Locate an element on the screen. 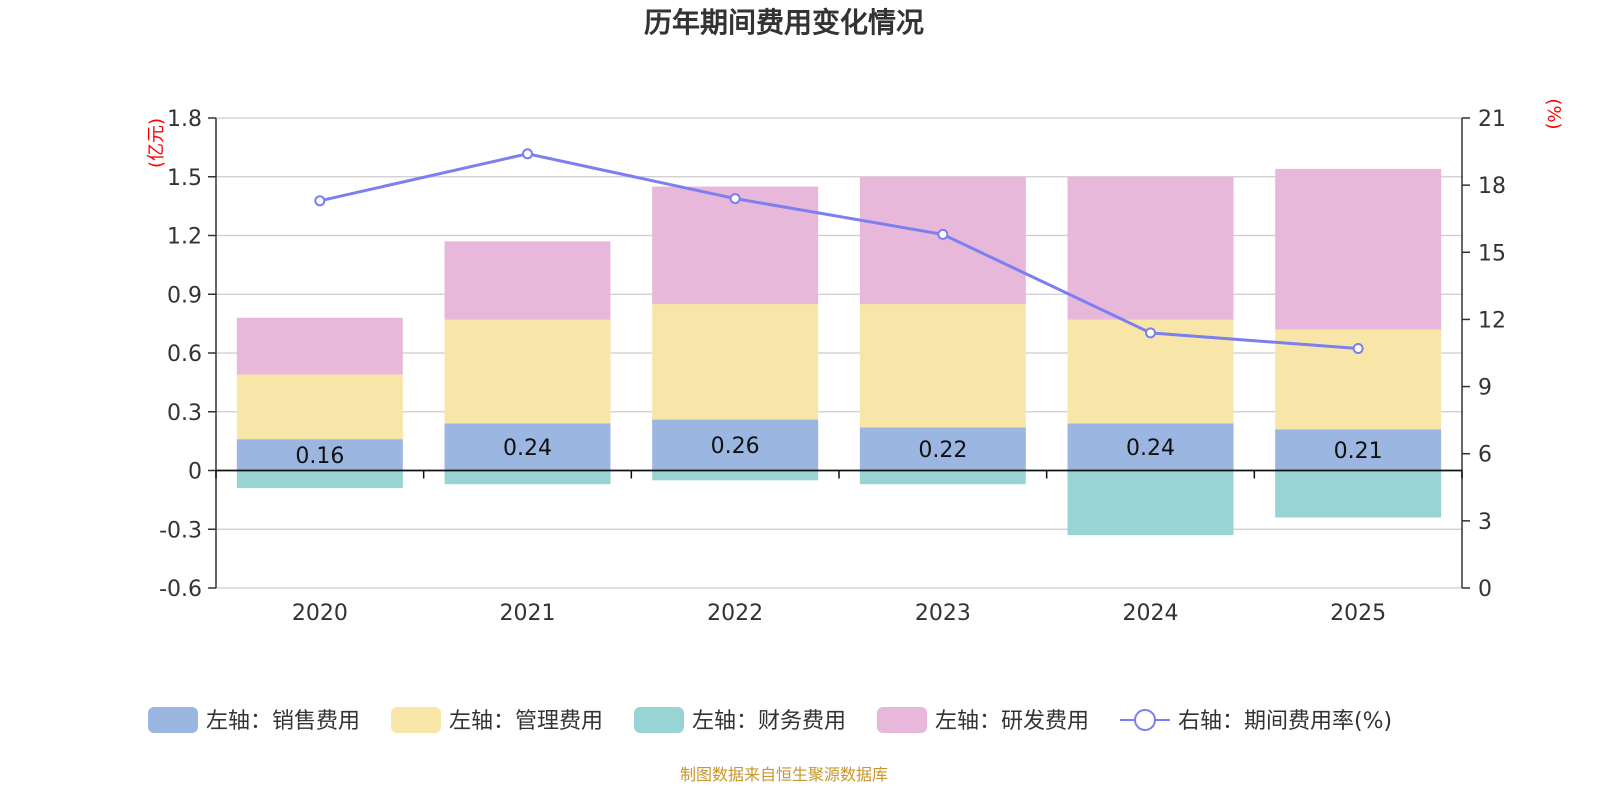  legend-item-4: 右轴：期间费用率(%) is located at coordinates (1256, 721).